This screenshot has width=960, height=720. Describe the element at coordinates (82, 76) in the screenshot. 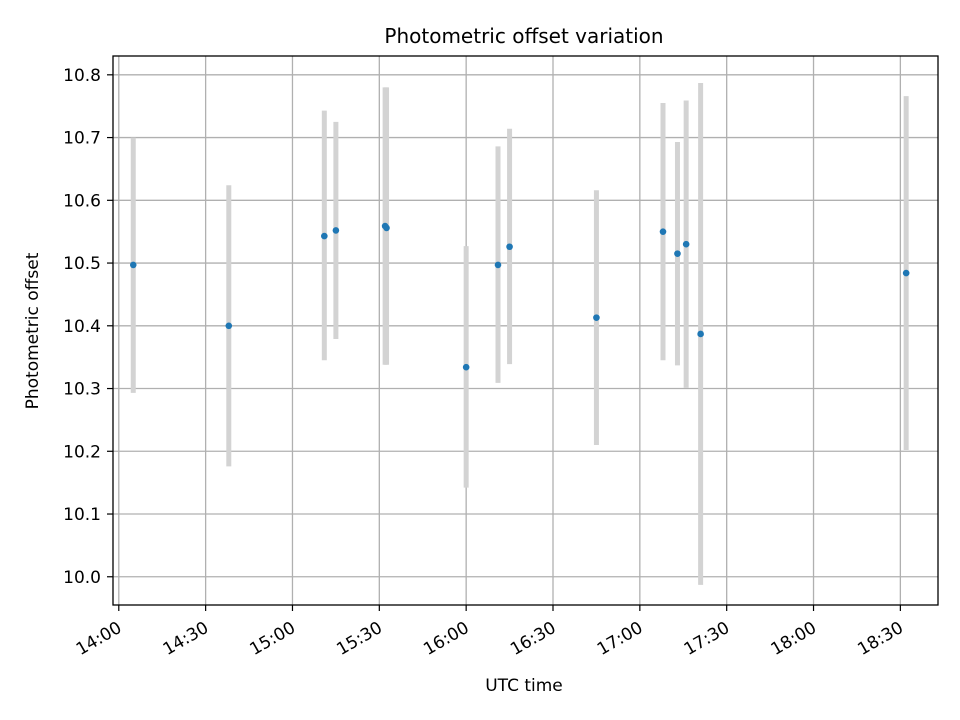

I see `y-tick-label: 10.8` at that location.